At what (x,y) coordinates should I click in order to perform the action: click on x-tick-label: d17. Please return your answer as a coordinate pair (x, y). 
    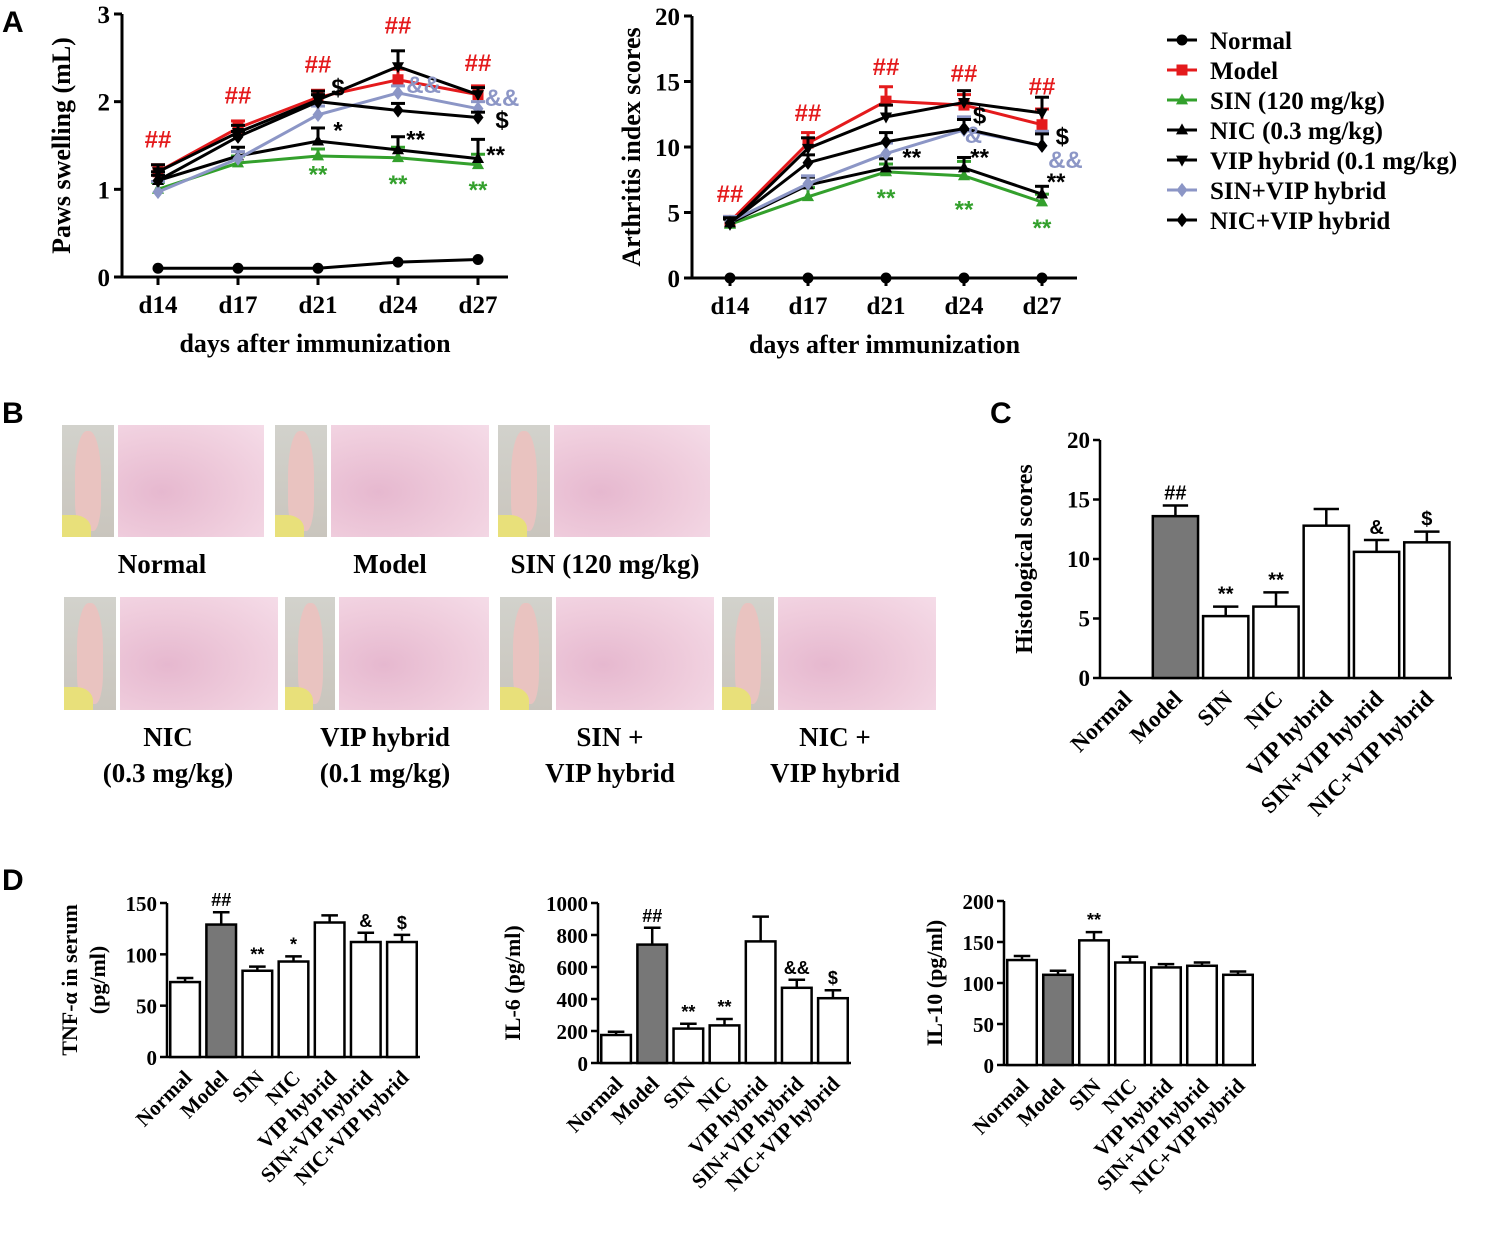
    Looking at the image, I should click on (808, 306).